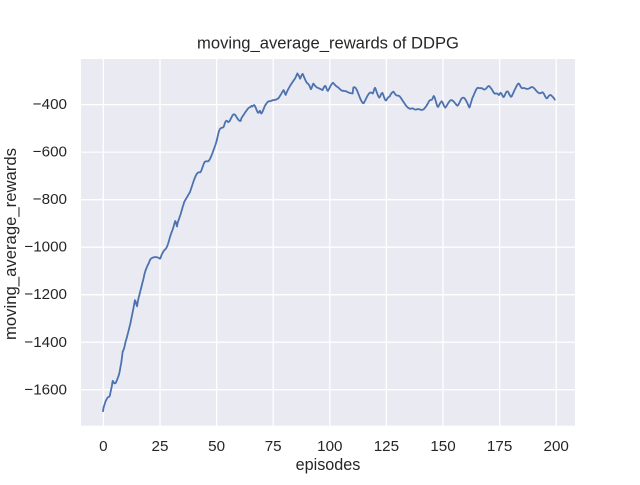 This screenshot has width=640, height=485. I want to click on svg-text: −1400, so click(45, 342).